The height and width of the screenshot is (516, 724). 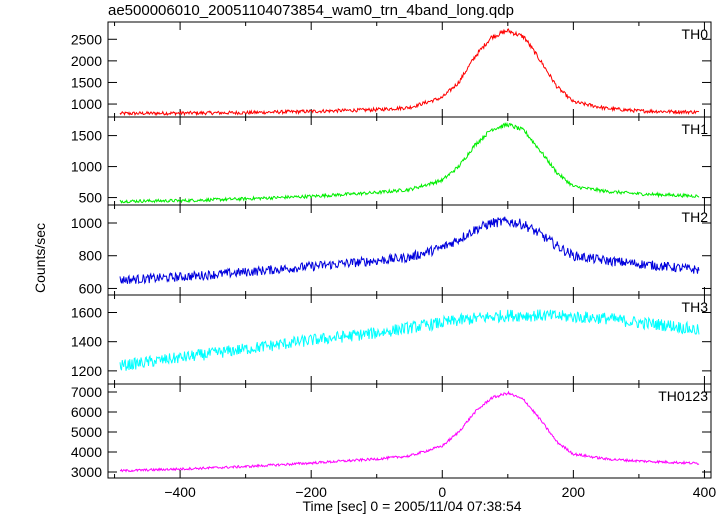 I want to click on x-axis-label: Time [sec] 0 = 2005/11/04 07:38:54, so click(x=412, y=506).